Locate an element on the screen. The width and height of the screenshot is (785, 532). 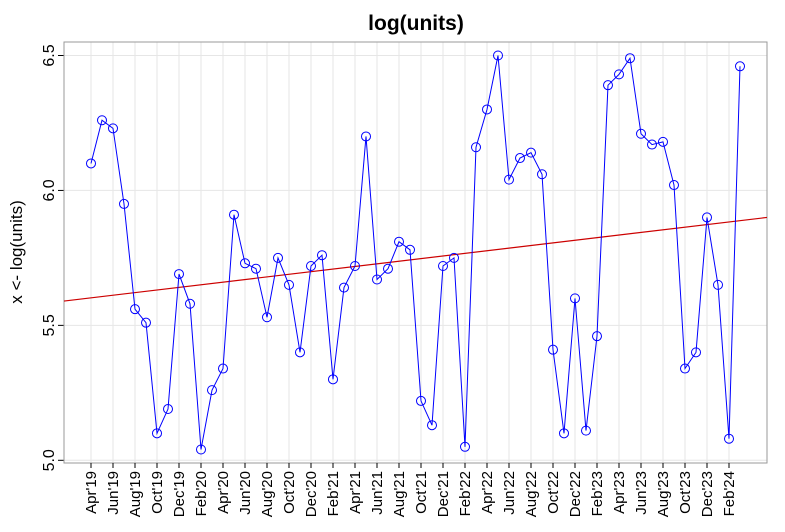
x-tick-label: Feb'22 is located at coordinates (465, 493).